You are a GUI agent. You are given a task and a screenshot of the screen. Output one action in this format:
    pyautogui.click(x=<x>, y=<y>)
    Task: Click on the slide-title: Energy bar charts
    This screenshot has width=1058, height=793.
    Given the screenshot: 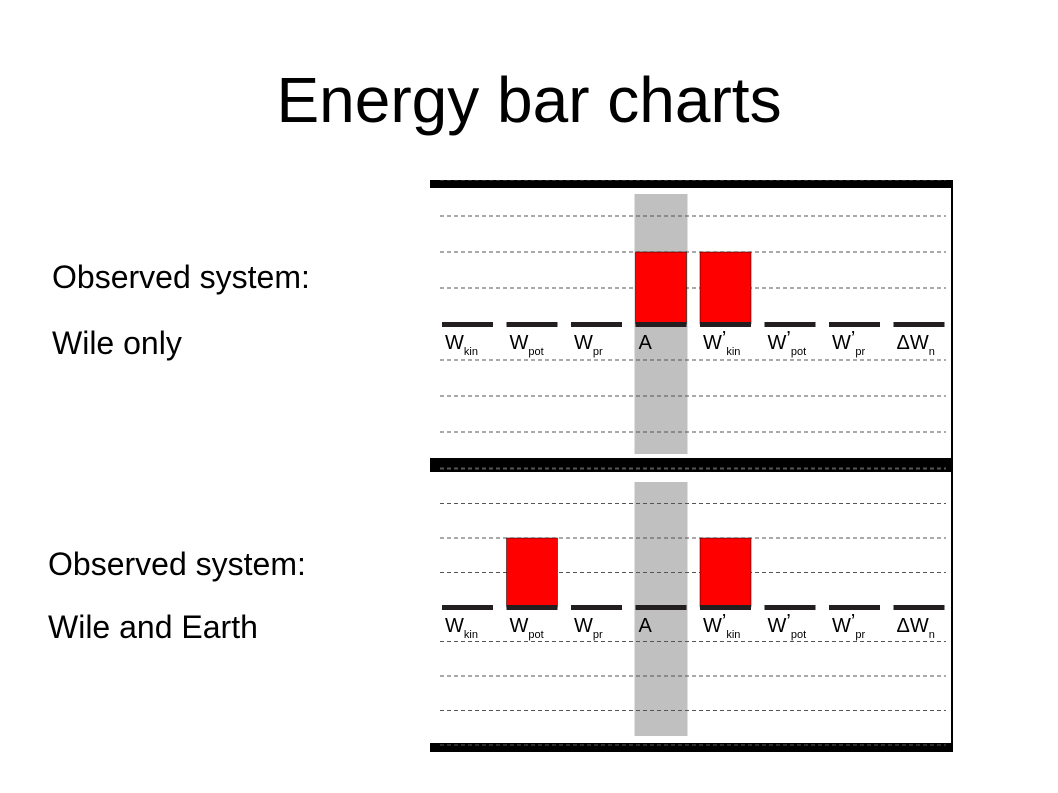 What is the action you would take?
    pyautogui.click(x=529, y=100)
    